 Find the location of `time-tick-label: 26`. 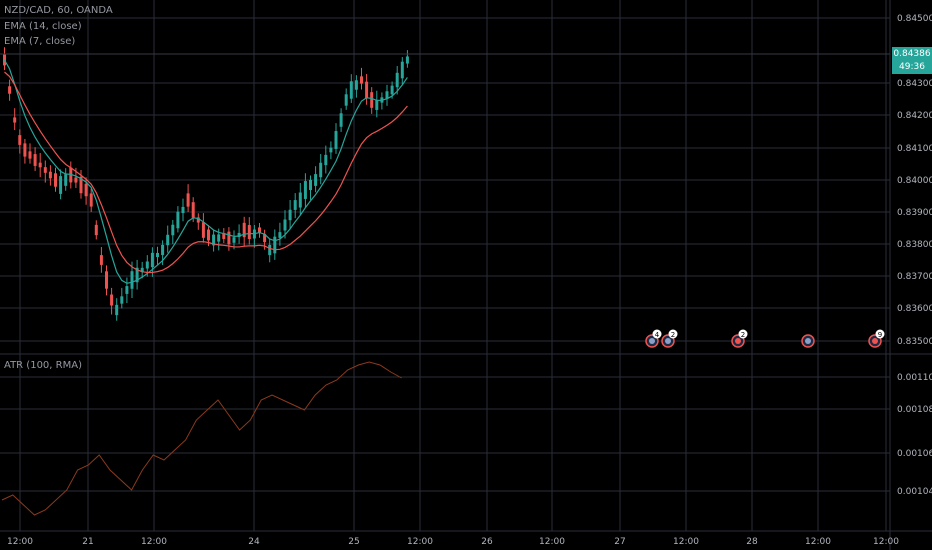

time-tick-label: 26 is located at coordinates (487, 542).